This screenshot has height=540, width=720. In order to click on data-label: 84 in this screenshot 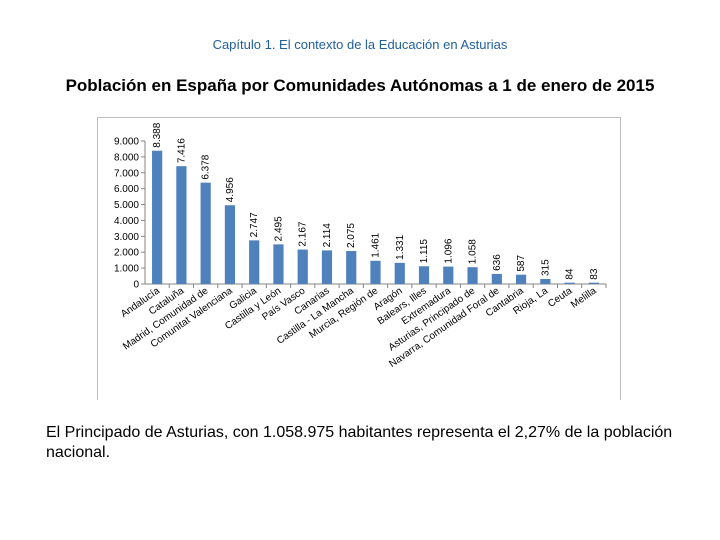, I will do `click(570, 274)`.